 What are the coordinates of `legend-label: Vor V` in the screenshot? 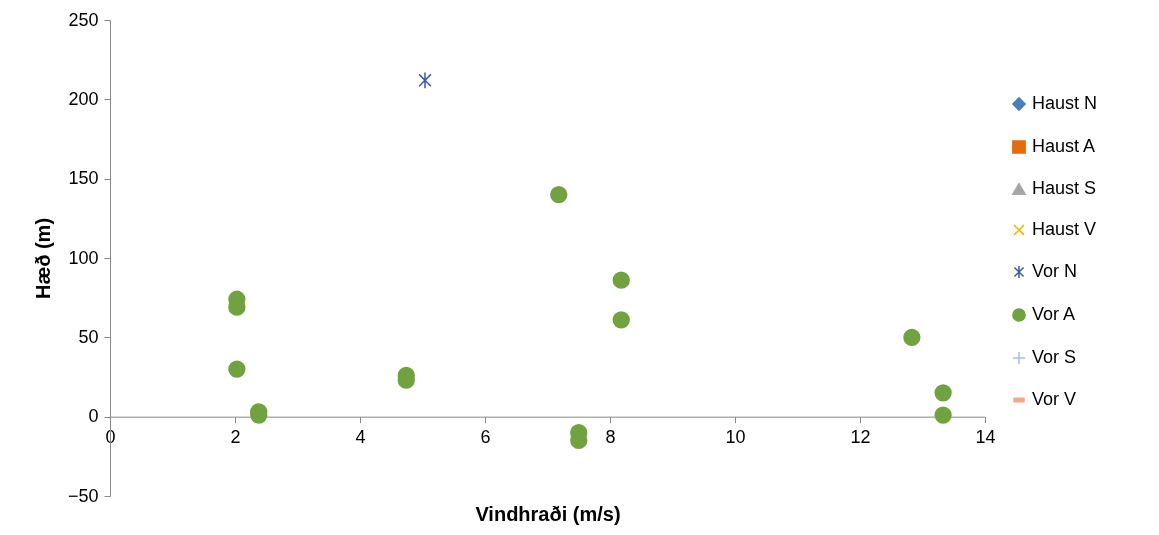 It's located at (1054, 399).